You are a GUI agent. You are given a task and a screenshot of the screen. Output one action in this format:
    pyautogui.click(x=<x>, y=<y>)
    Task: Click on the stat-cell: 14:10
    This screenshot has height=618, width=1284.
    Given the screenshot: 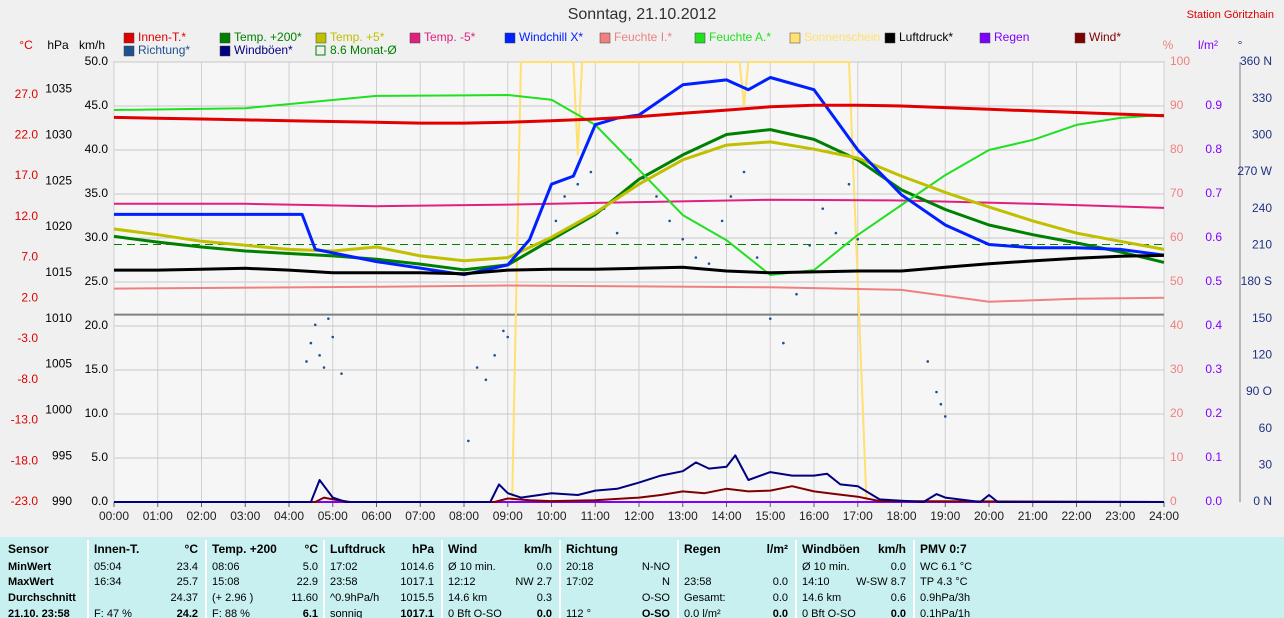 What is the action you would take?
    pyautogui.click(x=816, y=582)
    